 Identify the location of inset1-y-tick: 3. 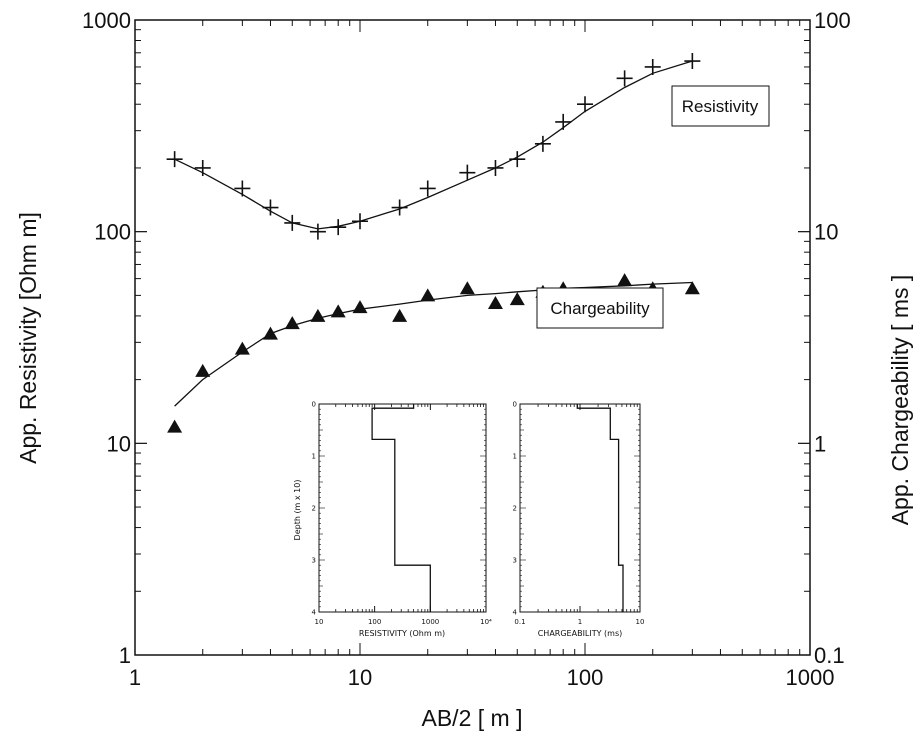
(314, 561).